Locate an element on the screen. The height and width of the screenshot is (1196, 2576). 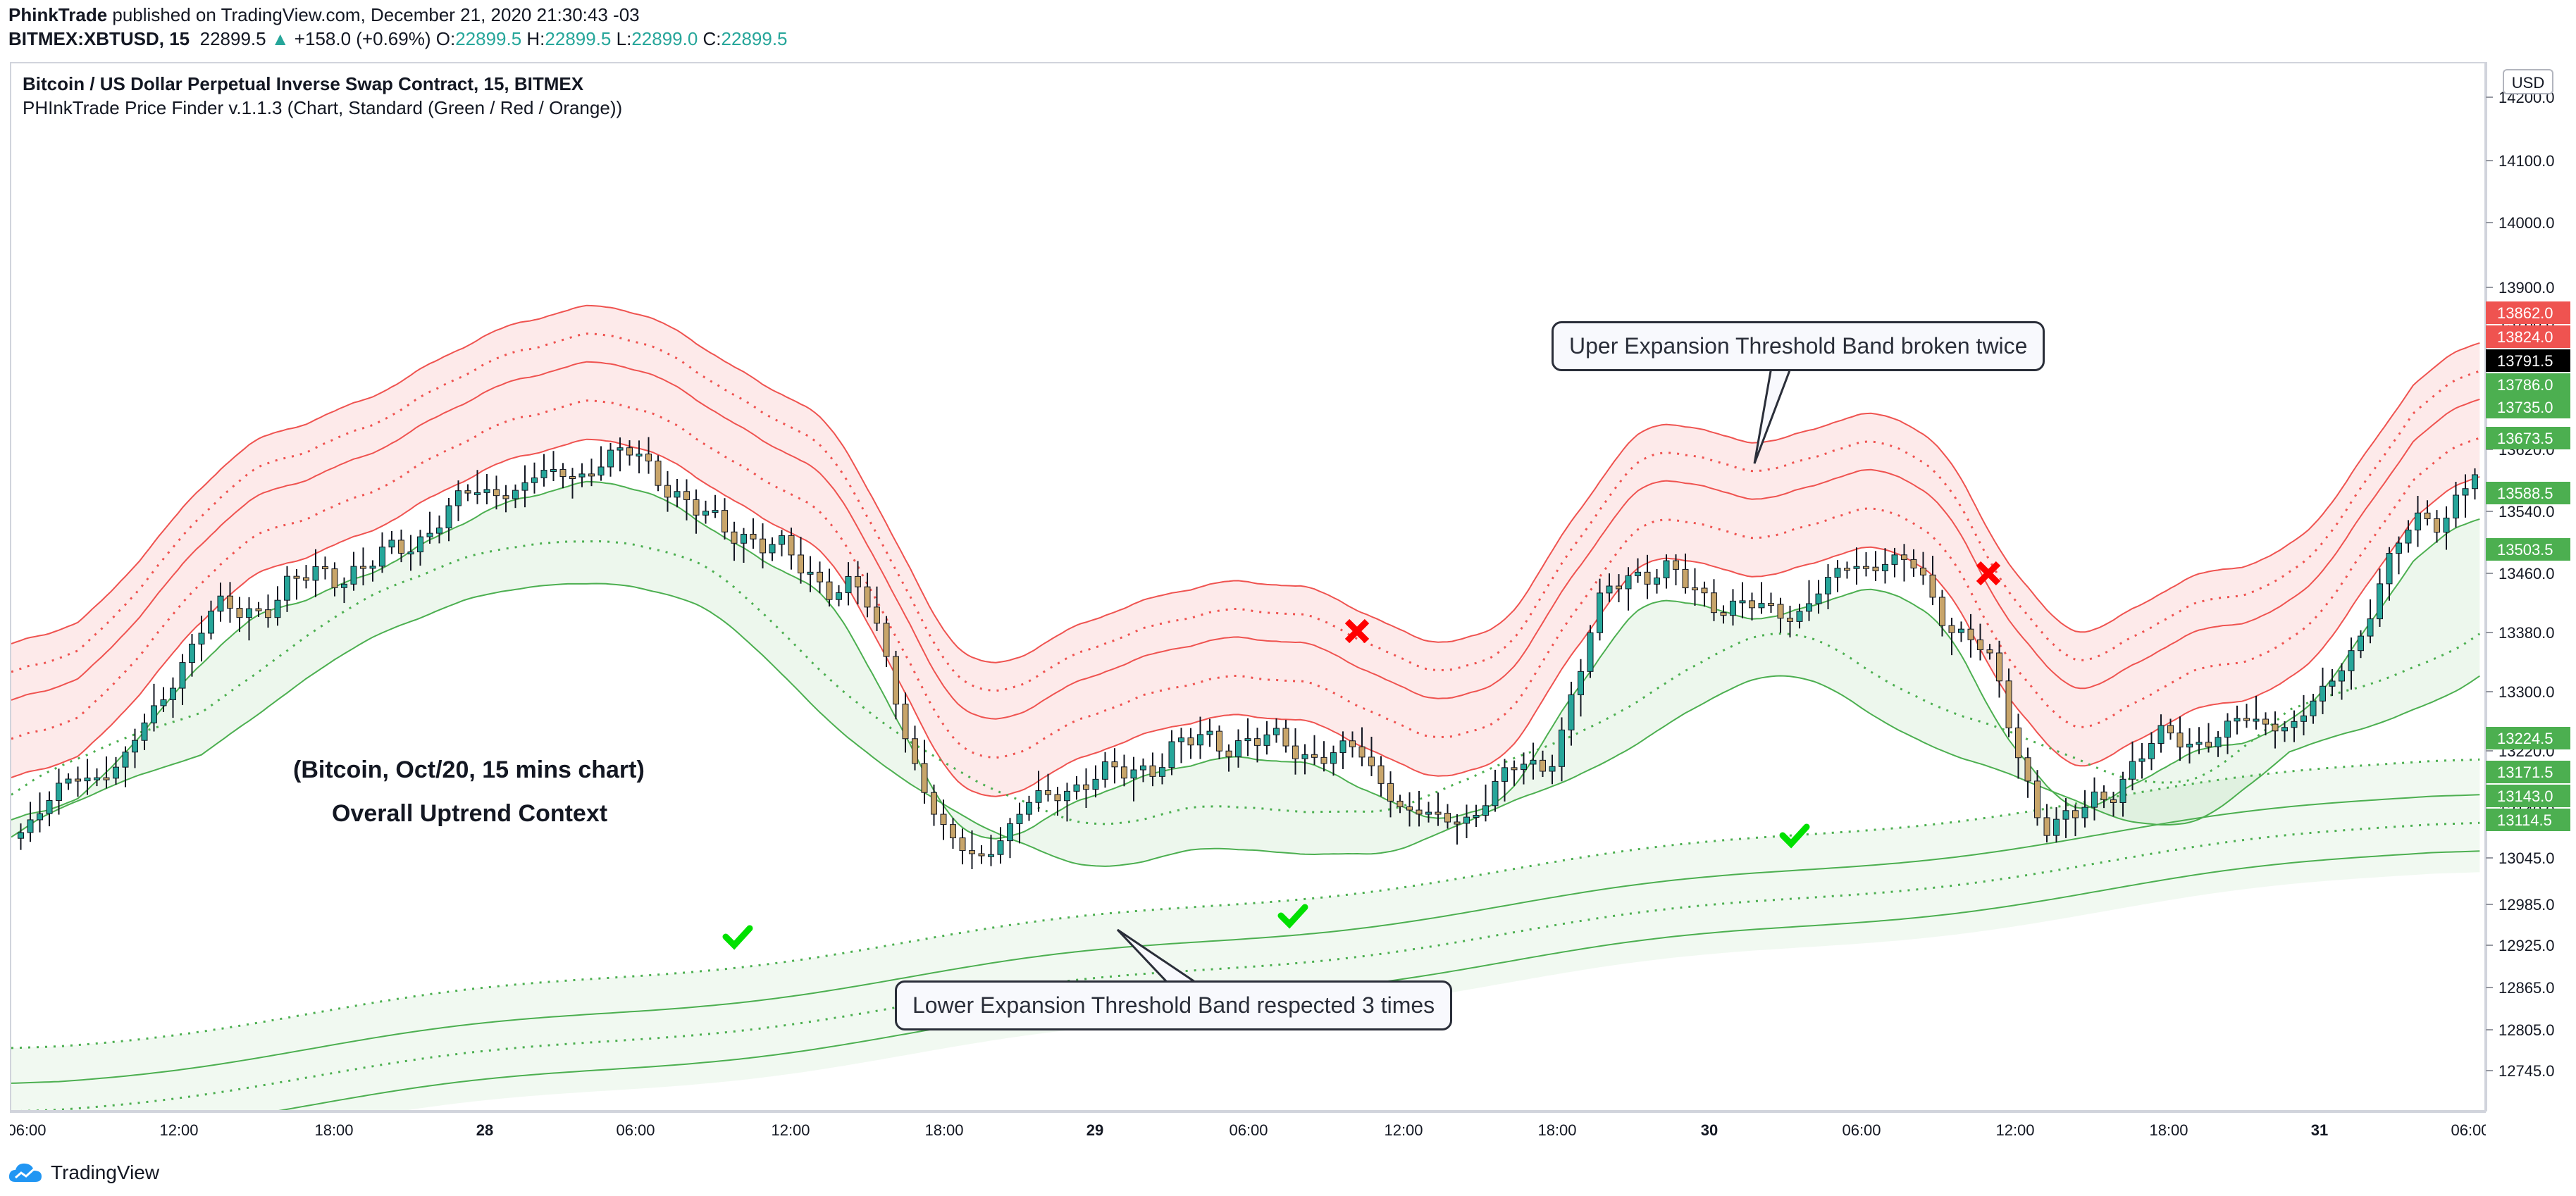
author-name: PhinkTrade is located at coordinates (58, 15).